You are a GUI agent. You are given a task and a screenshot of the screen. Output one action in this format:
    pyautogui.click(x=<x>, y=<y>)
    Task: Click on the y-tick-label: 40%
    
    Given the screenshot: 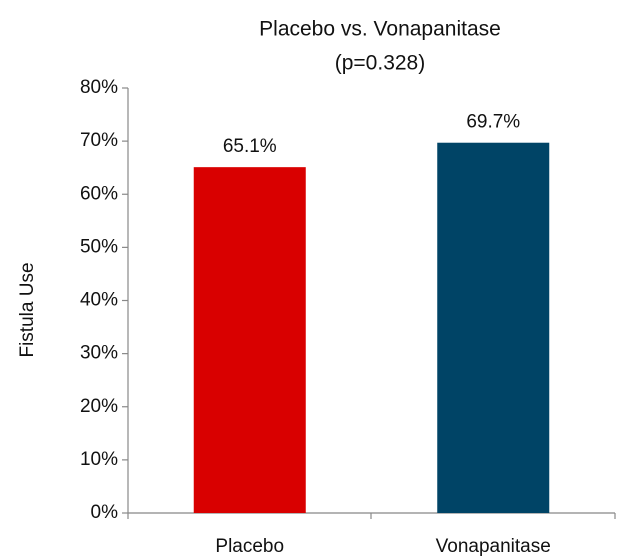 What is the action you would take?
    pyautogui.click(x=99, y=300)
    